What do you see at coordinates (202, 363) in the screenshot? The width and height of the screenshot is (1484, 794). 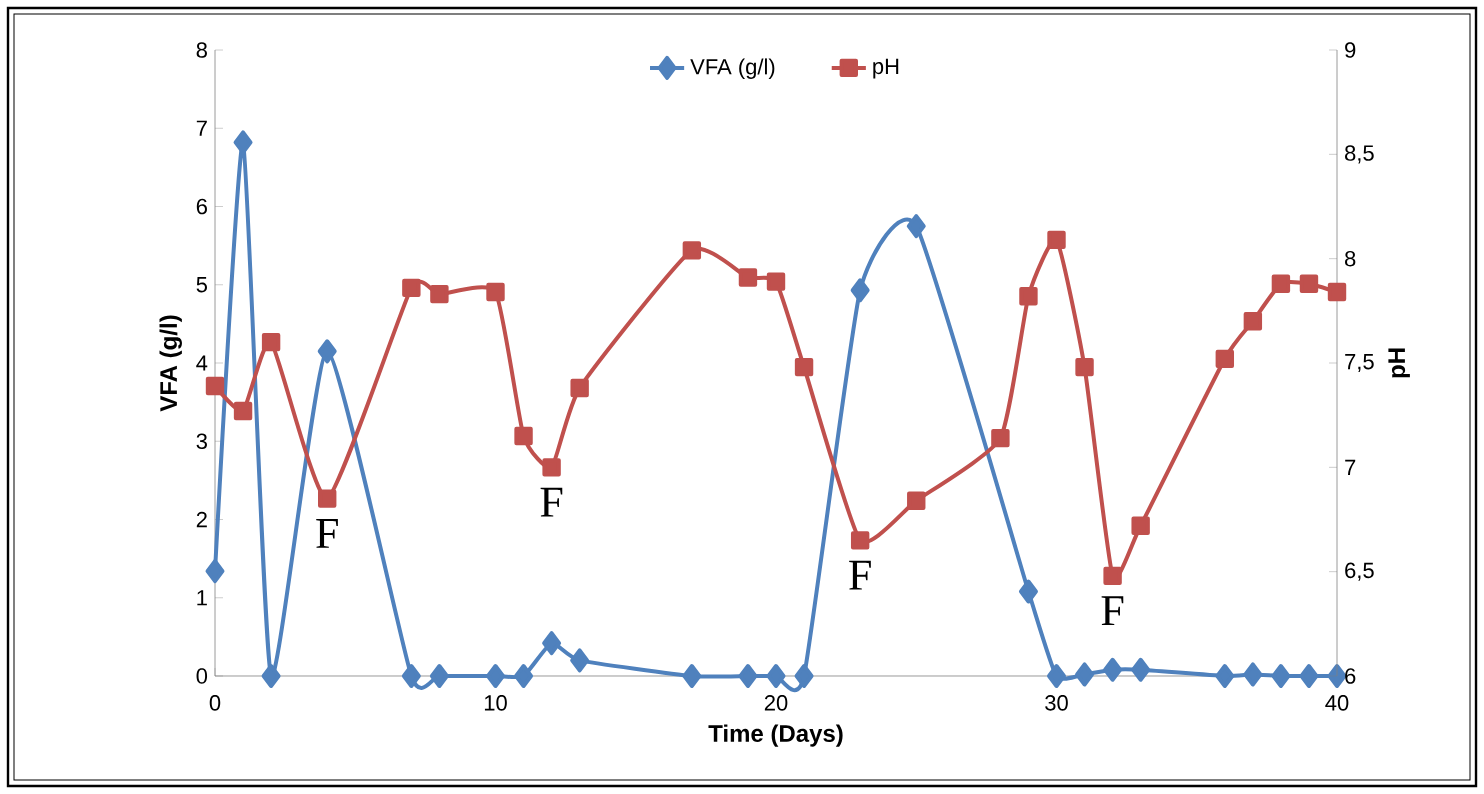 I see `y-tick-label: 4` at bounding box center [202, 363].